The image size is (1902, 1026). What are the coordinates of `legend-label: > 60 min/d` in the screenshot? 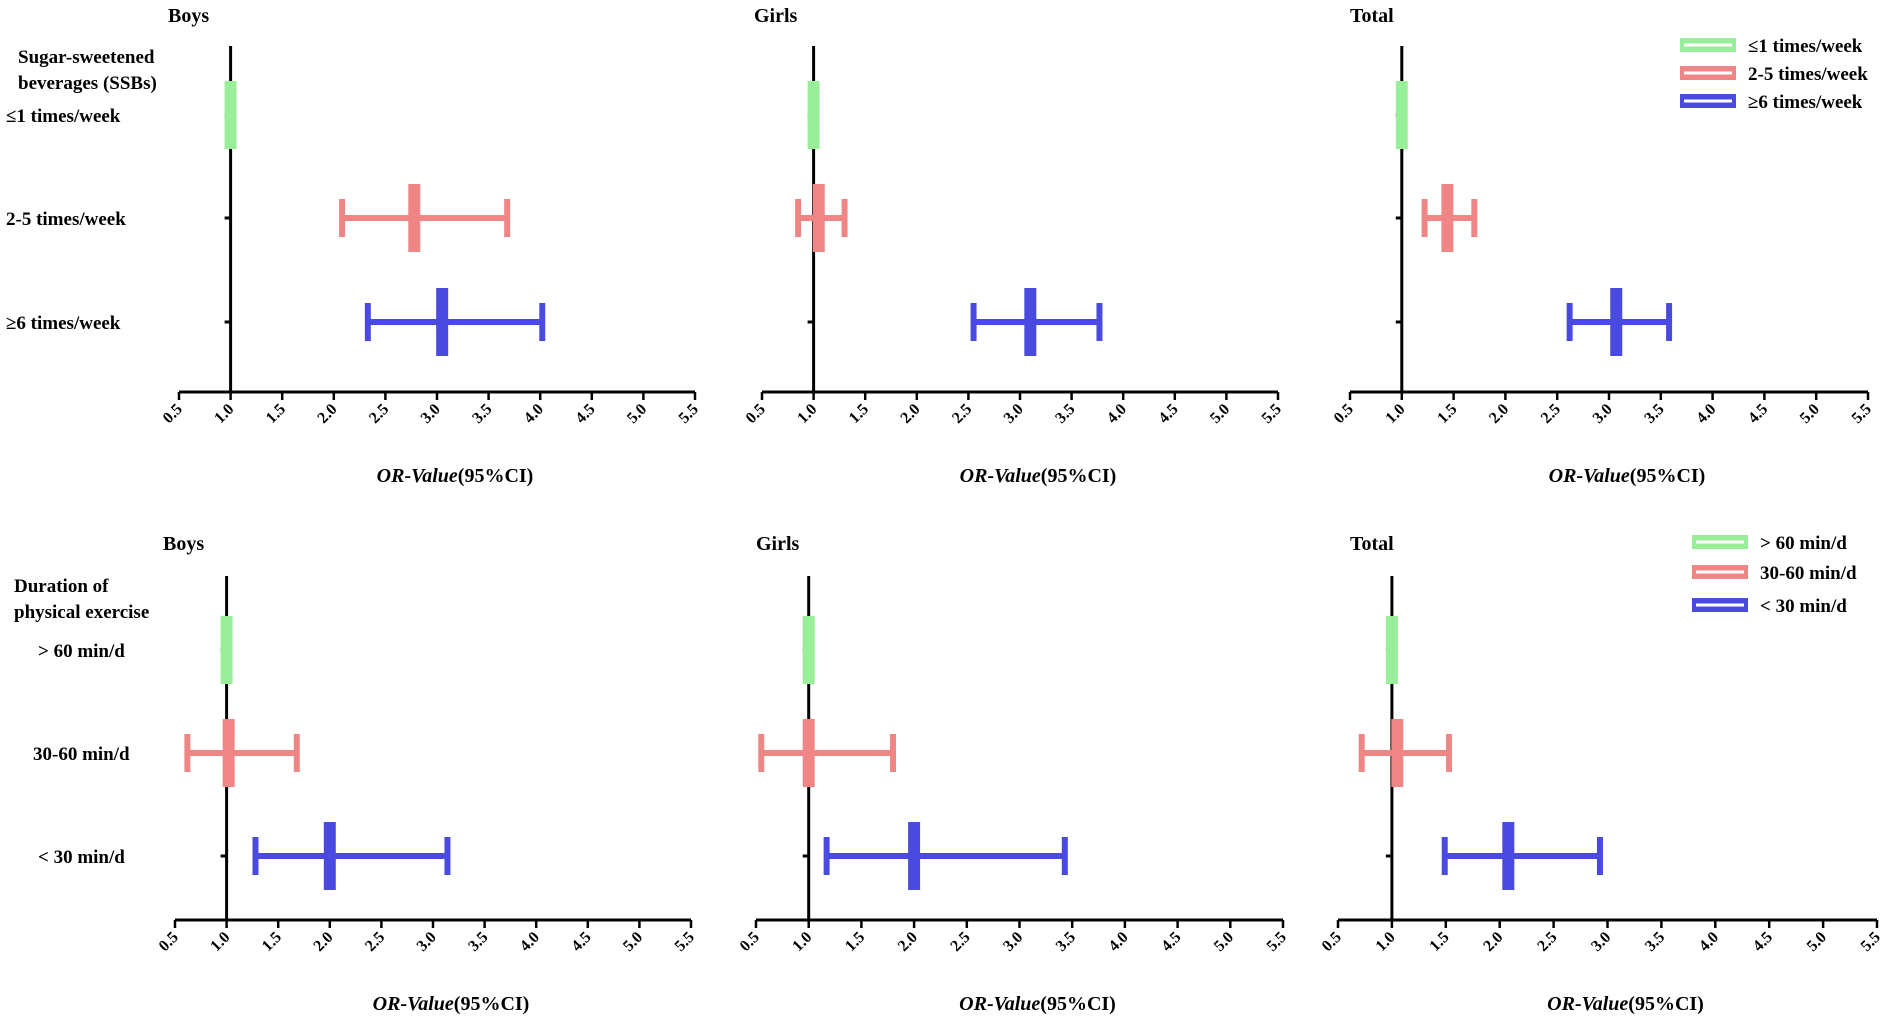 It's located at (1803, 543).